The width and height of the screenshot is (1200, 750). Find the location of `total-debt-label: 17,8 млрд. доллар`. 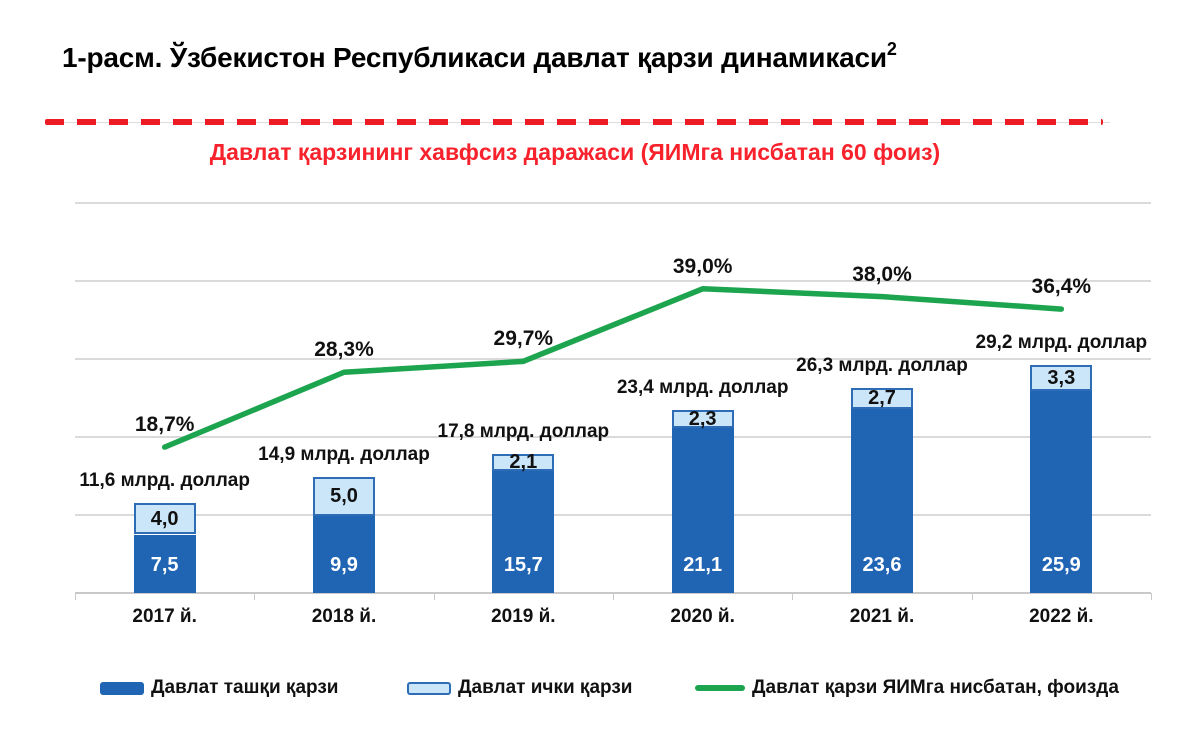

total-debt-label: 17,8 млрд. доллар is located at coordinates (523, 432).